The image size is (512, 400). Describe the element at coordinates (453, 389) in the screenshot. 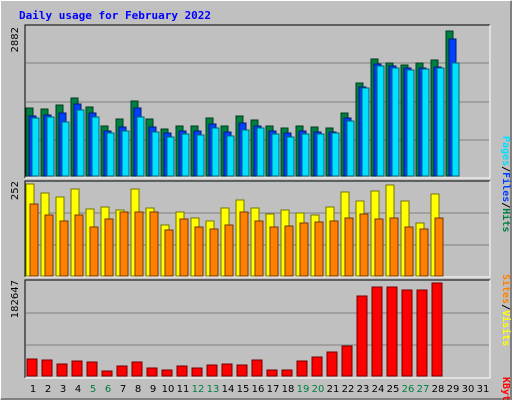

I see `x-tick-day-29: 29` at that location.